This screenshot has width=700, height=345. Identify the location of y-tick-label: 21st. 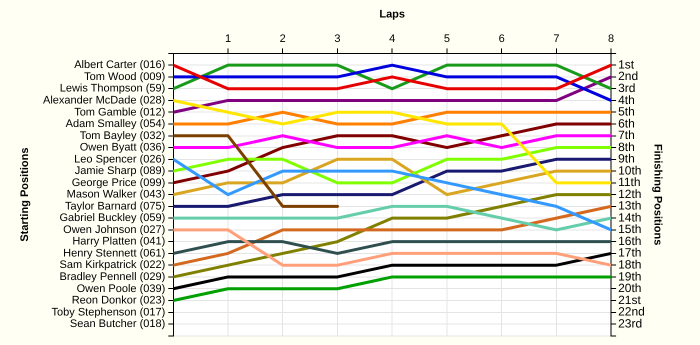
(630, 299).